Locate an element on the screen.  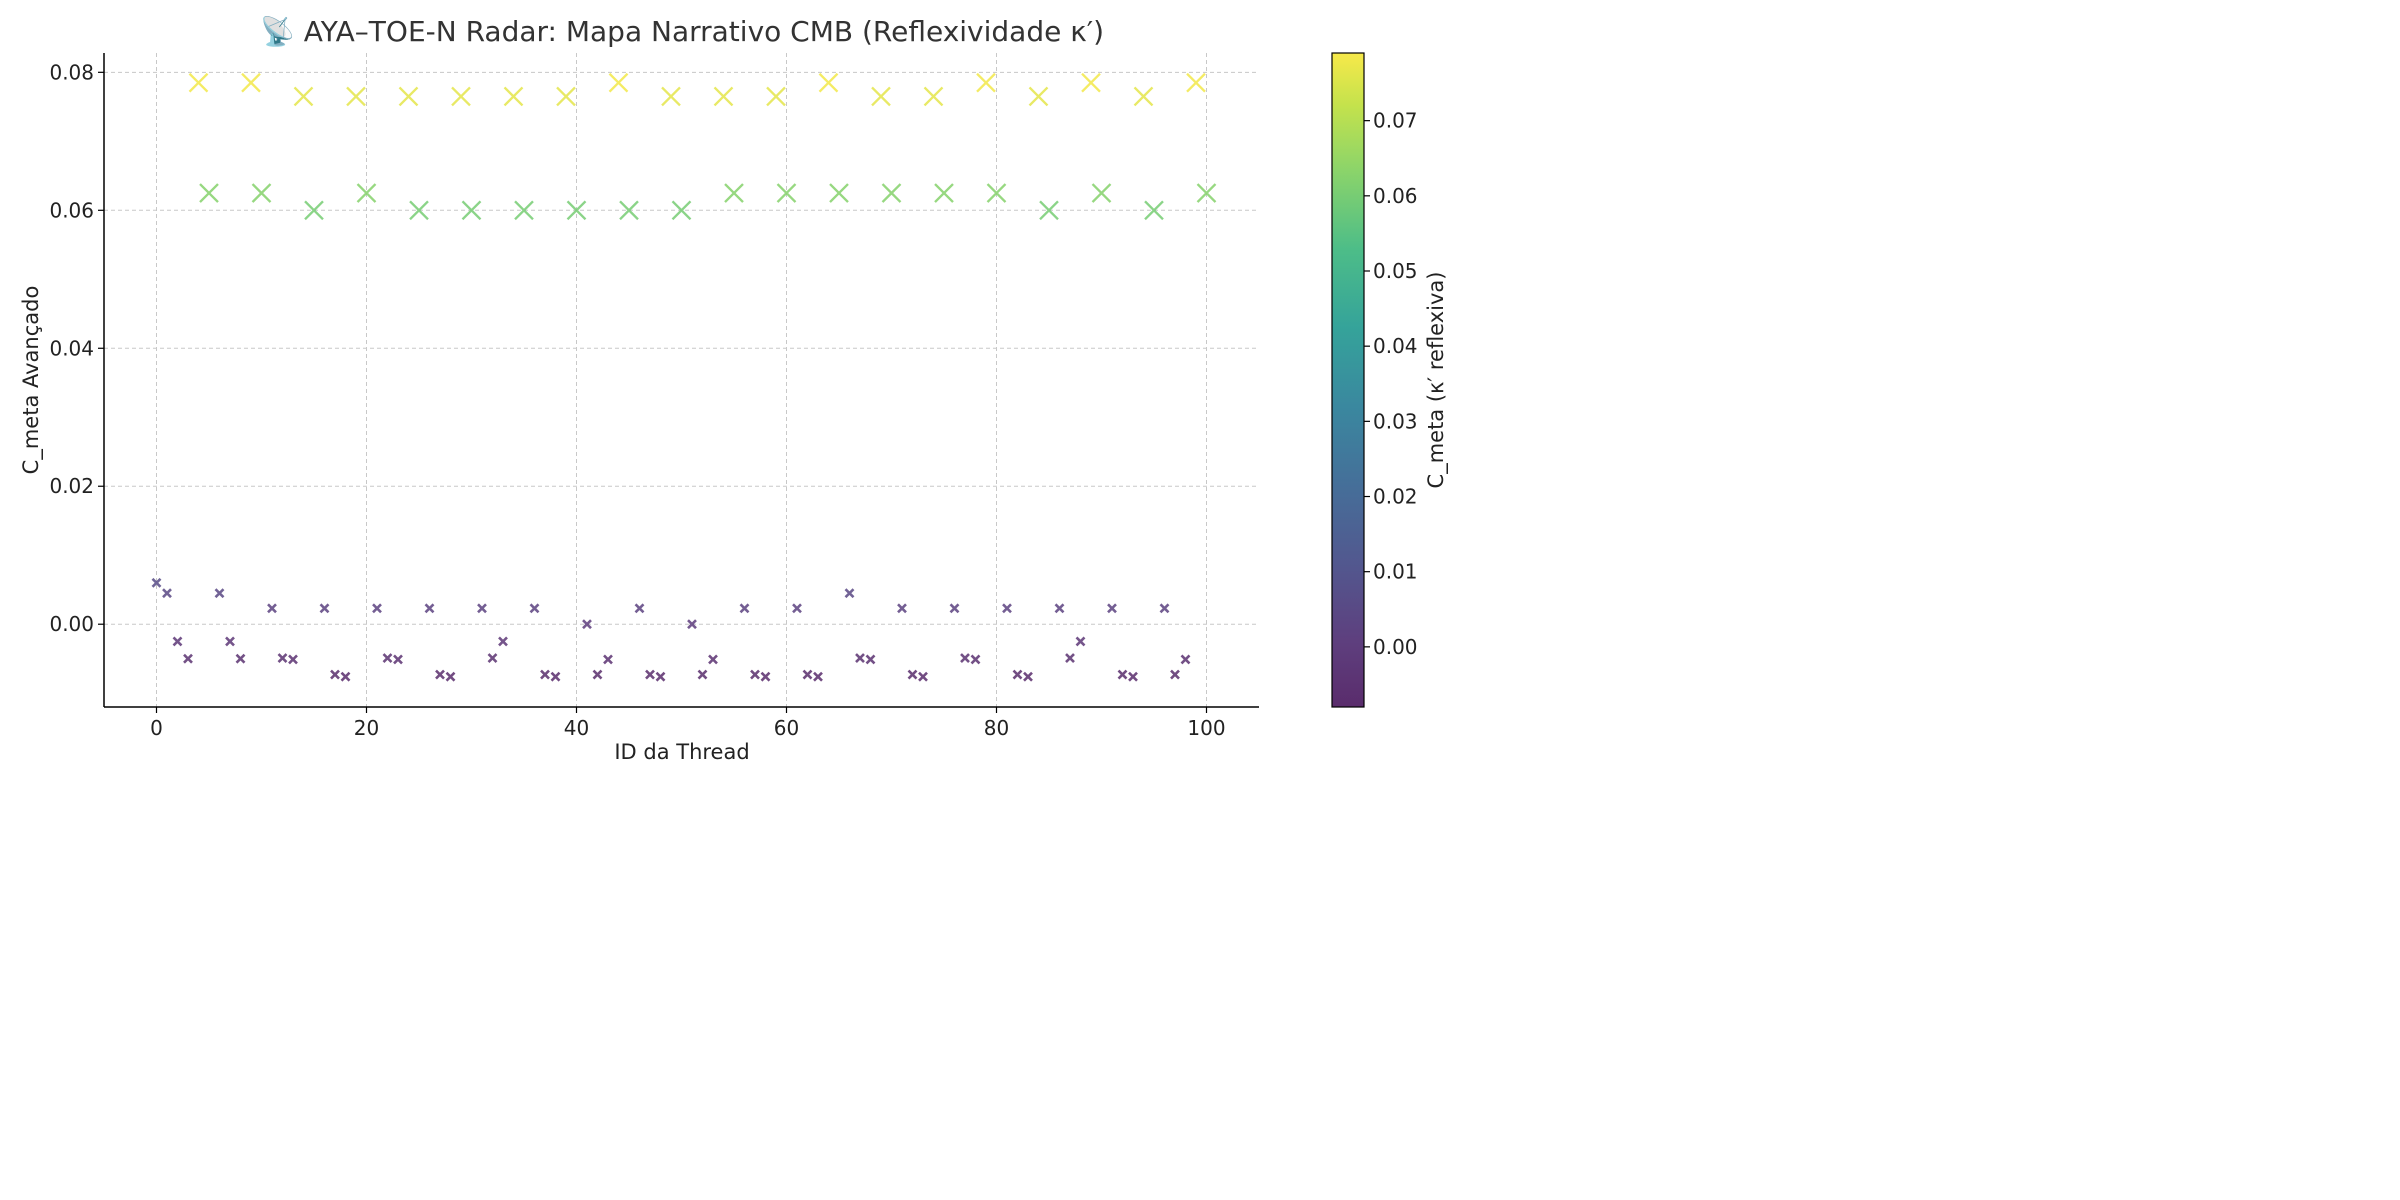
colorbar-tick-label: 0.05 is located at coordinates (1395, 271).